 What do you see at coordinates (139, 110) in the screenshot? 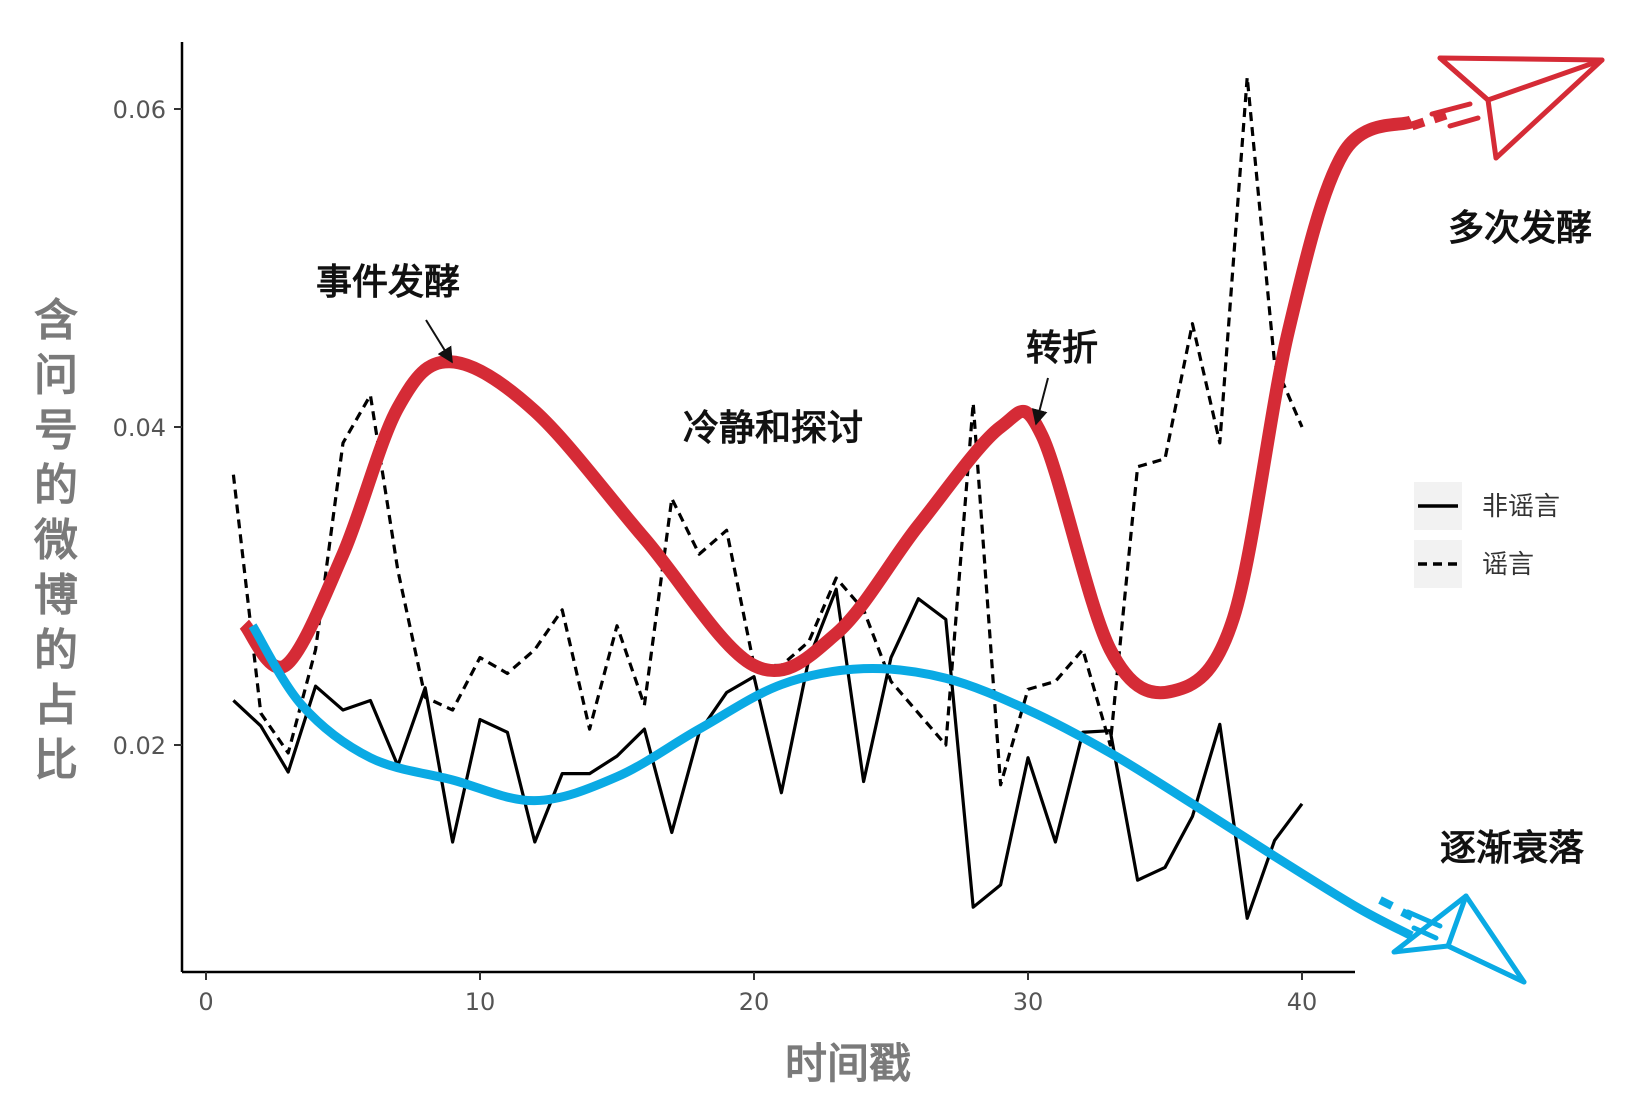
I see `y-tick-label-2: 0.06` at bounding box center [139, 110].